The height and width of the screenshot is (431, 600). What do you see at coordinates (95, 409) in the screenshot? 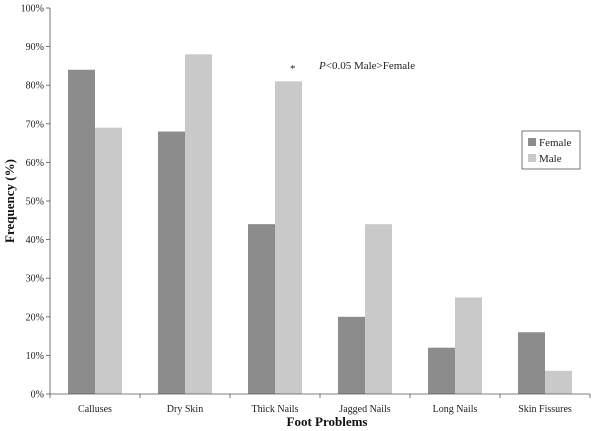
I see `x-tick-label: Calluses` at bounding box center [95, 409].